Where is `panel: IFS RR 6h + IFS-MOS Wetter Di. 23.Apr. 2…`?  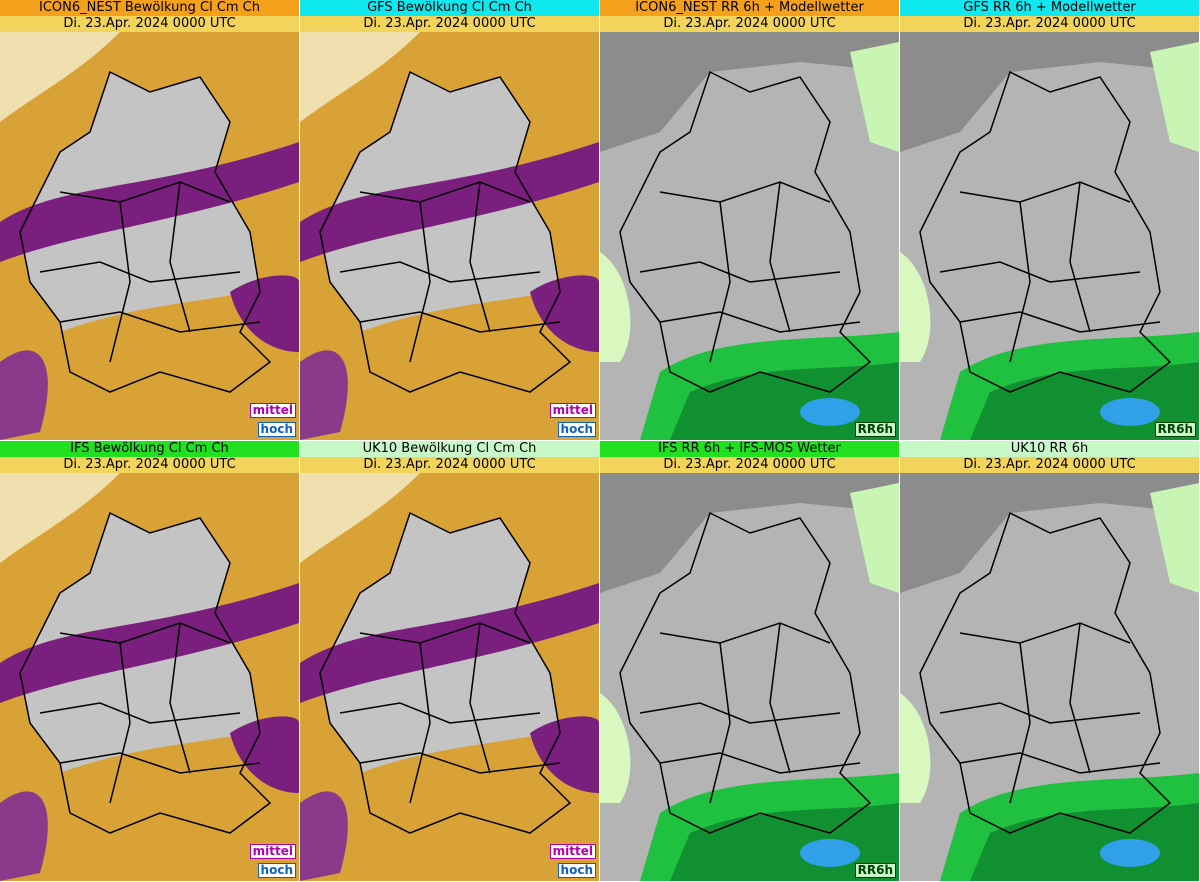 panel: IFS RR 6h + IFS-MOS Wetter Di. 23.Apr. 2… is located at coordinates (750, 661).